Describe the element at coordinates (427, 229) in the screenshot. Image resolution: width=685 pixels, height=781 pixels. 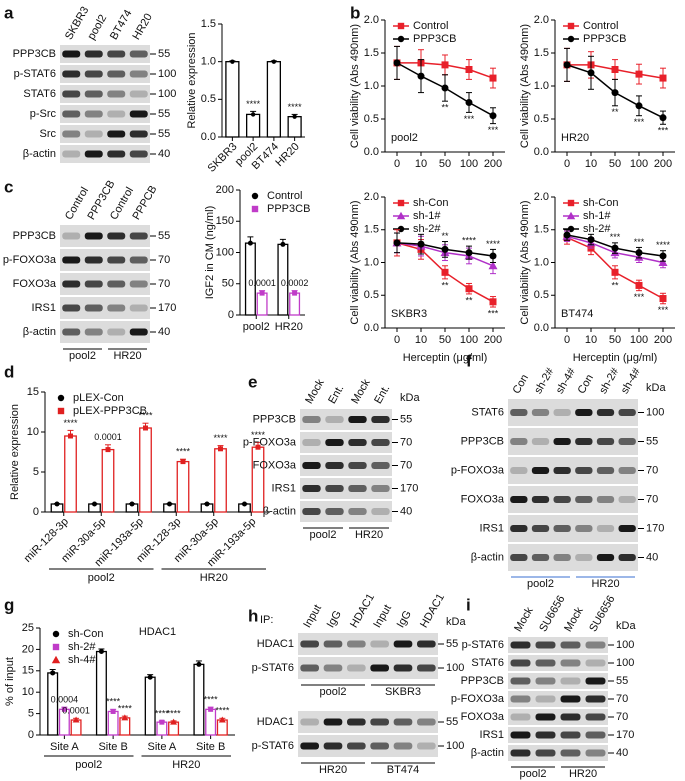
I see `legend-label: sh-2#` at that location.